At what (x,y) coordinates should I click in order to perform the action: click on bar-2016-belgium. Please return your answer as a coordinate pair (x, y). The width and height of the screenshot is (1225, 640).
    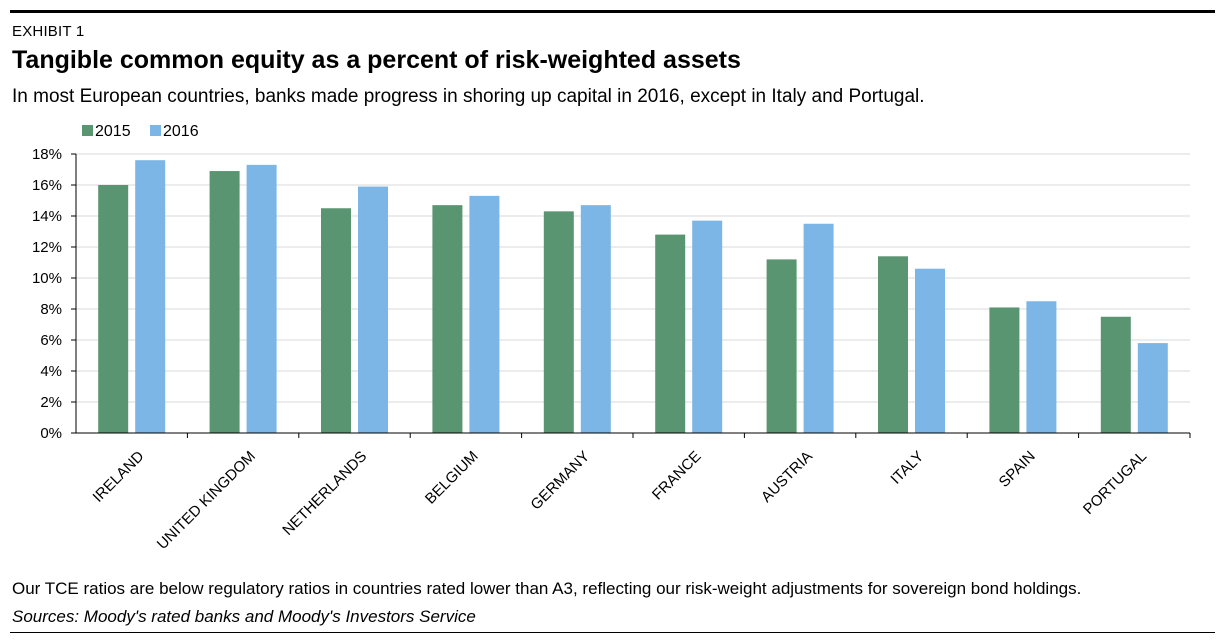
    Looking at the image, I should click on (484, 314).